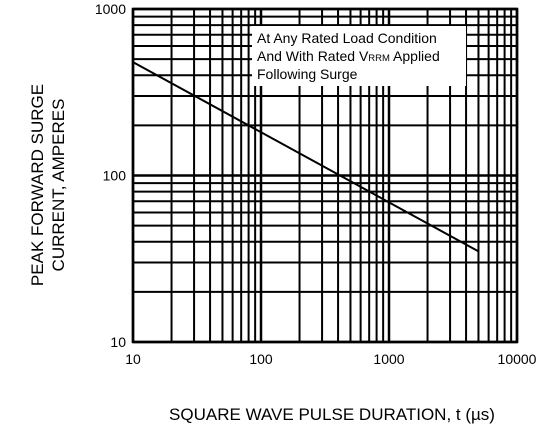 Image resolution: width=550 pixels, height=432 pixels. What do you see at coordinates (118, 342) in the screenshot?
I see `y-tick-label: 10` at bounding box center [118, 342].